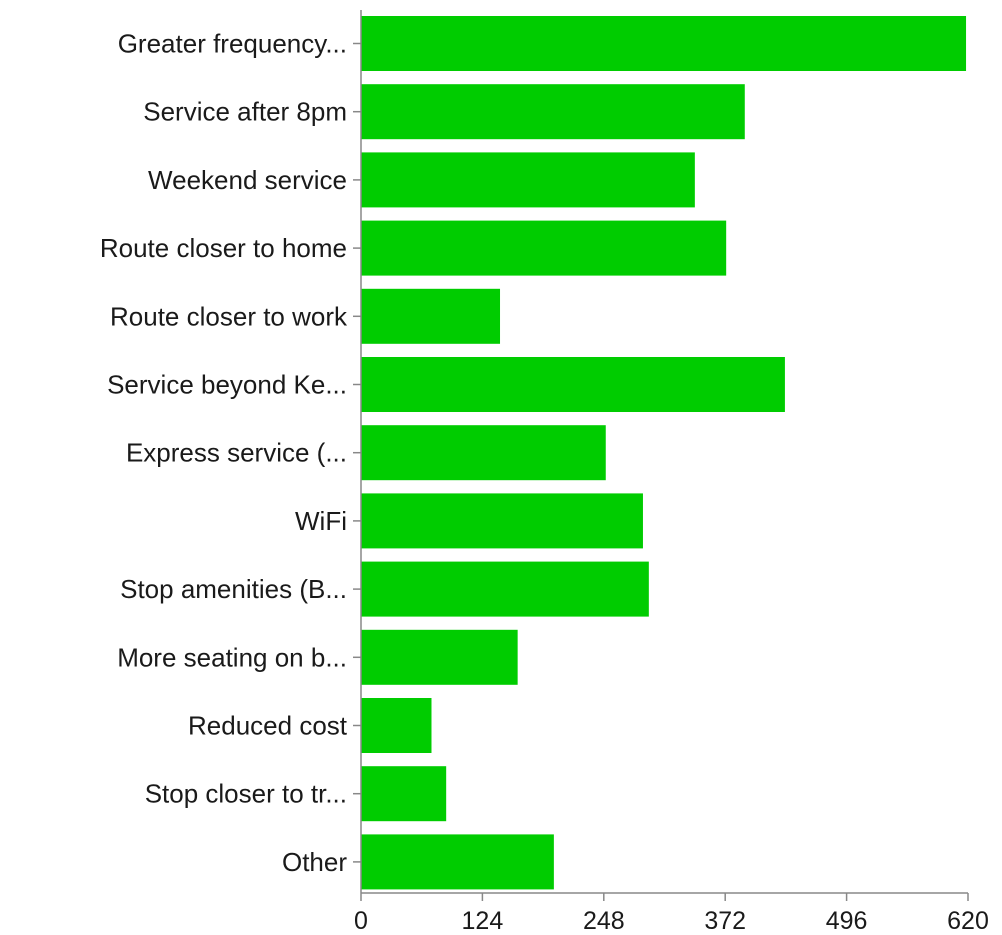  Describe the element at coordinates (483, 921) in the screenshot. I see `x-tick-label: 124` at that location.